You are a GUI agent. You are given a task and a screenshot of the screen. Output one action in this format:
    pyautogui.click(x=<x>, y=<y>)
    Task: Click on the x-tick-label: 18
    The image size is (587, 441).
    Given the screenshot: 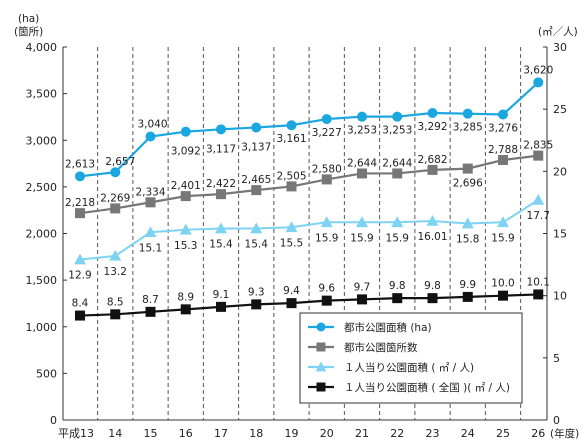 What is the action you would take?
    pyautogui.click(x=256, y=433)
    